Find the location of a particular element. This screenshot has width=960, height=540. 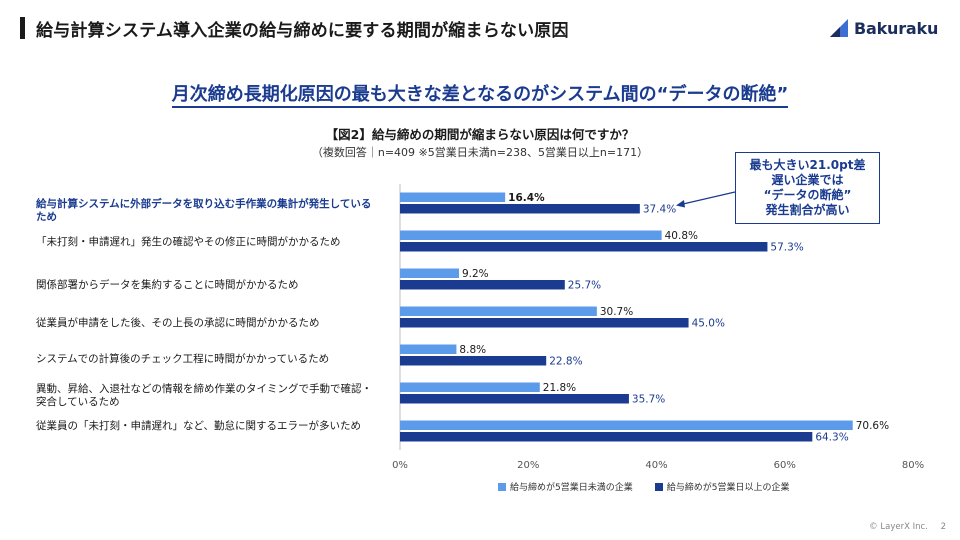

legend-swatch-light is located at coordinates (502, 486).